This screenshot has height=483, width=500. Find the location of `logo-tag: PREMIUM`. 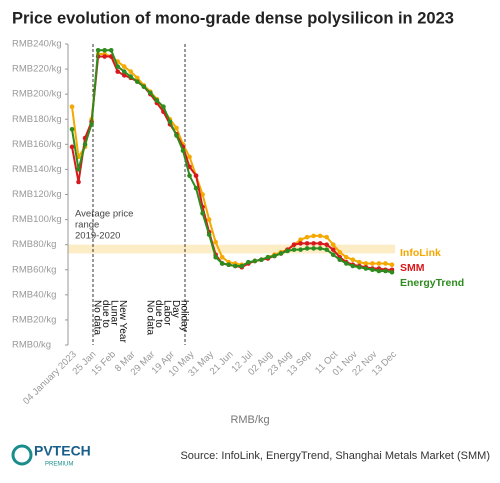

logo-tag: PREMIUM is located at coordinates (59, 465).